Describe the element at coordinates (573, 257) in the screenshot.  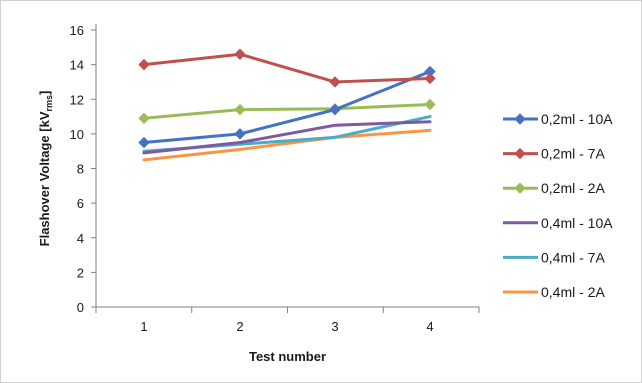
I see `legend-entry-label: 0,4ml - 7A` at that location.